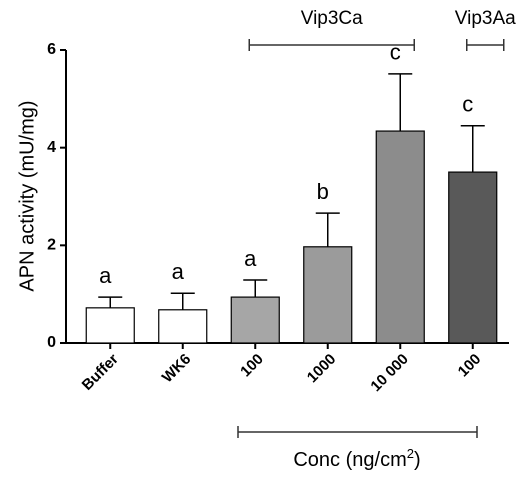 The width and height of the screenshot is (523, 479). I want to click on y-tick-label: 2, so click(51, 245).